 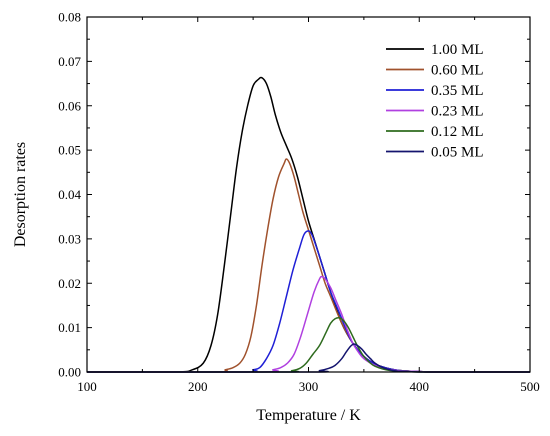 I want to click on legend-label: 0.12 ML, so click(x=457, y=132).